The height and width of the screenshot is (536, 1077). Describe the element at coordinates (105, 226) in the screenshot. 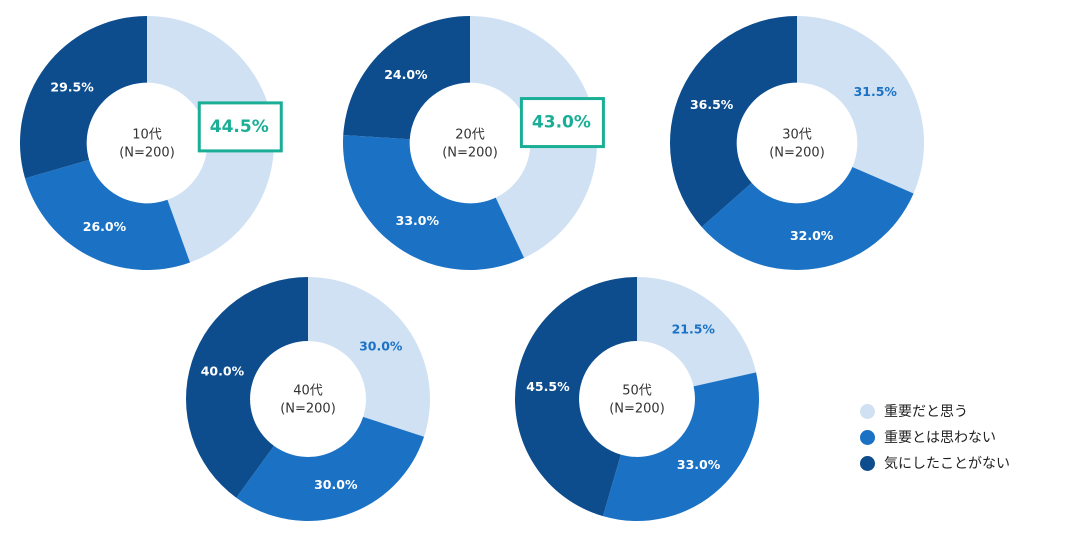

I see `data-label: 26.0%` at that location.